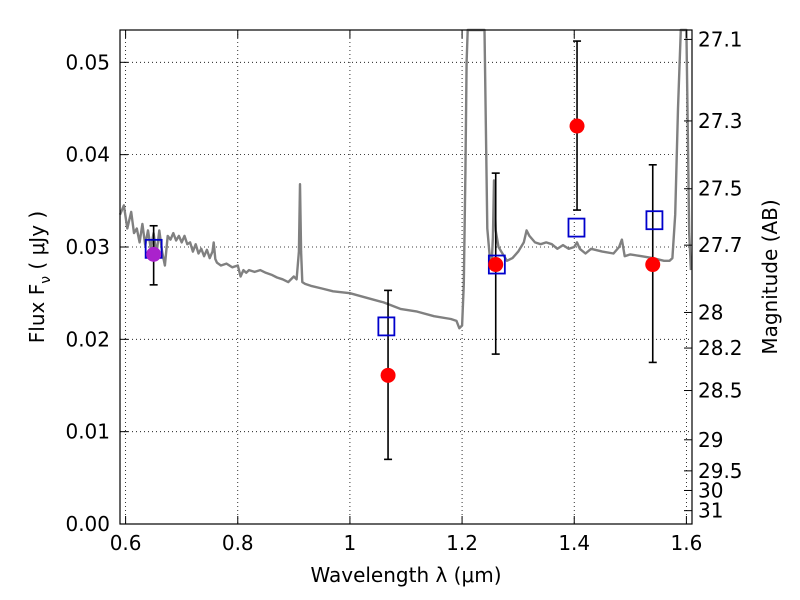 The height and width of the screenshot is (600, 800). I want to click on y-tick-label: 0.03, so click(87, 247).